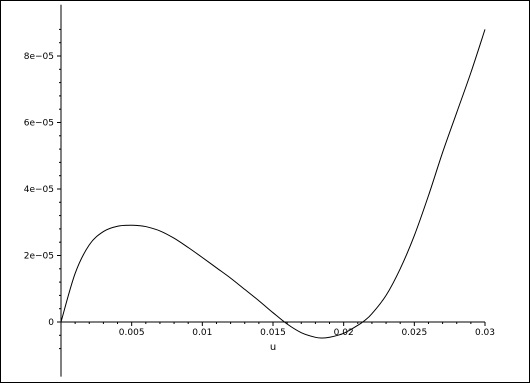 Image resolution: width=530 pixels, height=383 pixels. What do you see at coordinates (51, 323) in the screenshot?
I see `y-tick-label: 0` at bounding box center [51, 323].